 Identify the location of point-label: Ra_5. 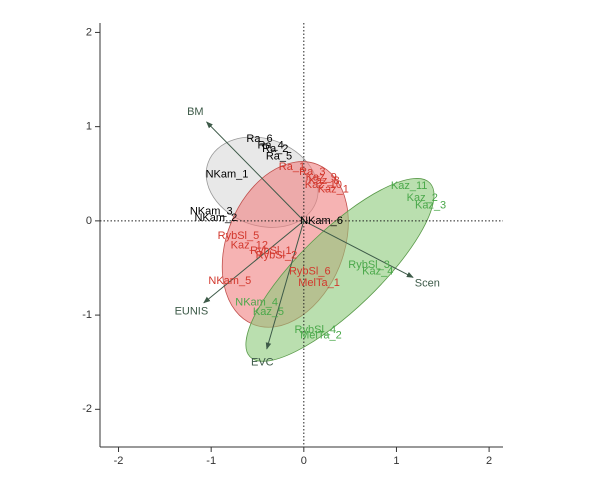
(279, 157).